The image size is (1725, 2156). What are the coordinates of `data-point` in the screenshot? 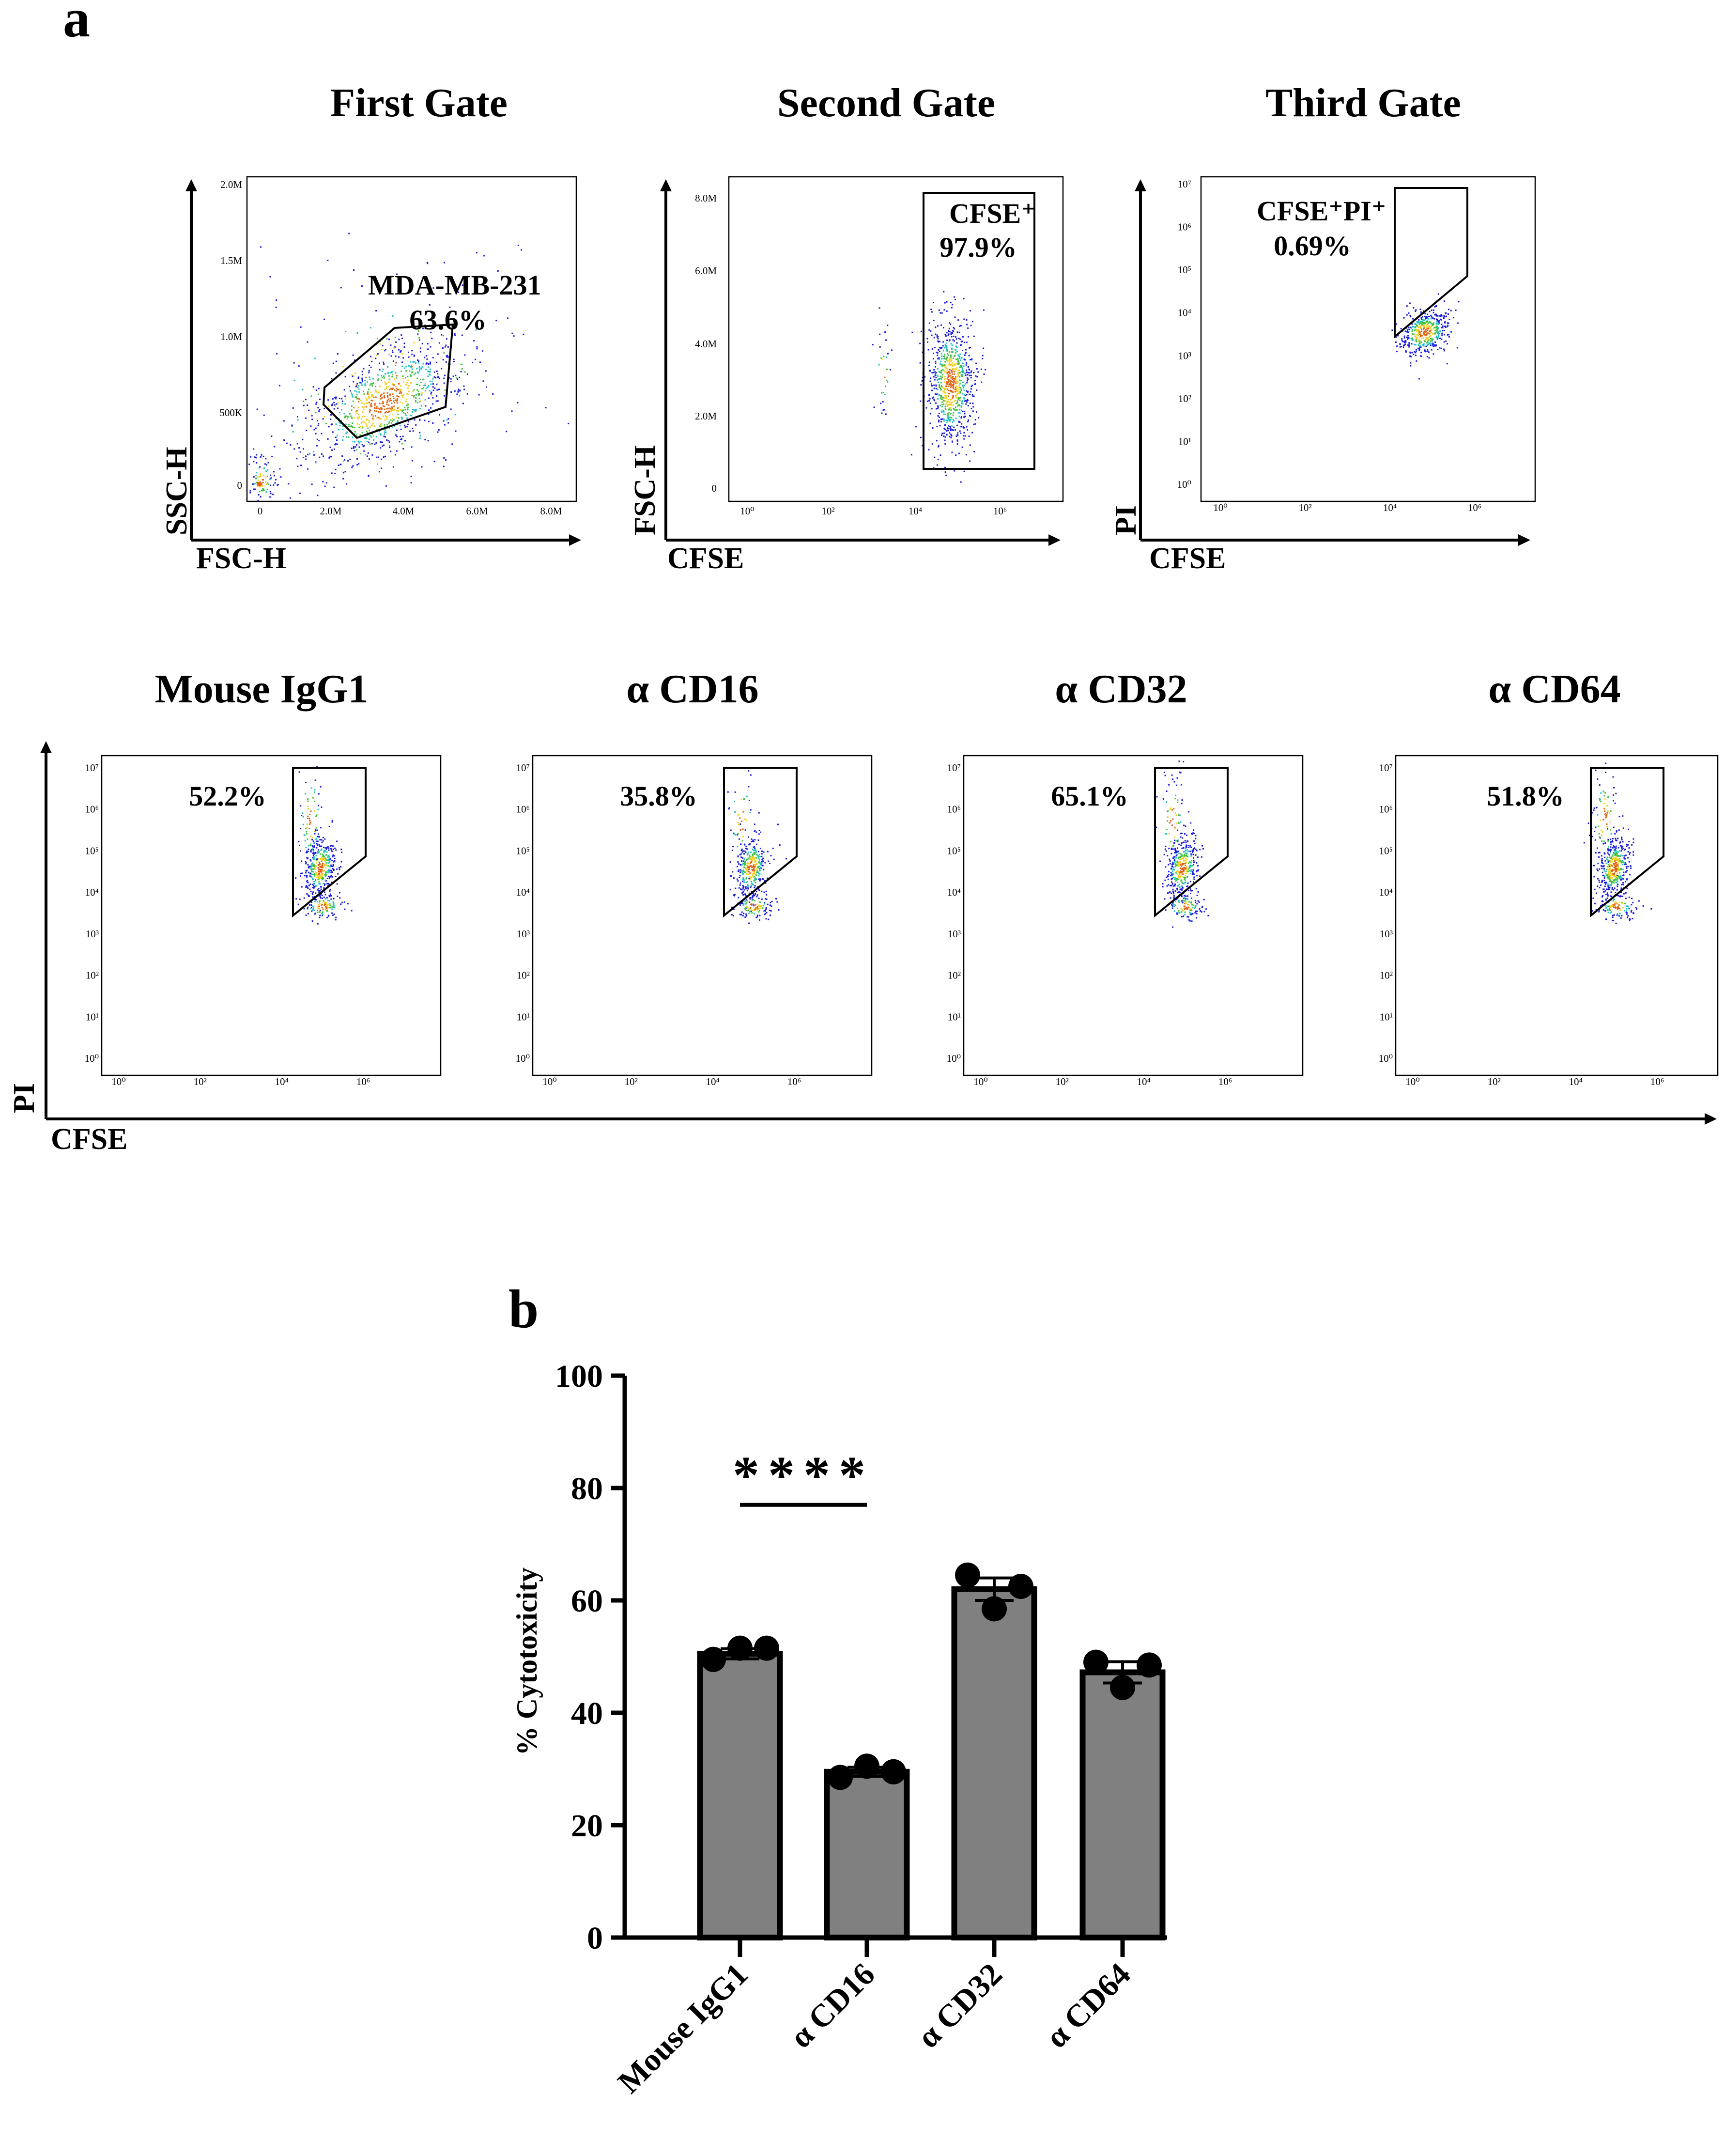 It's located at (841, 1777).